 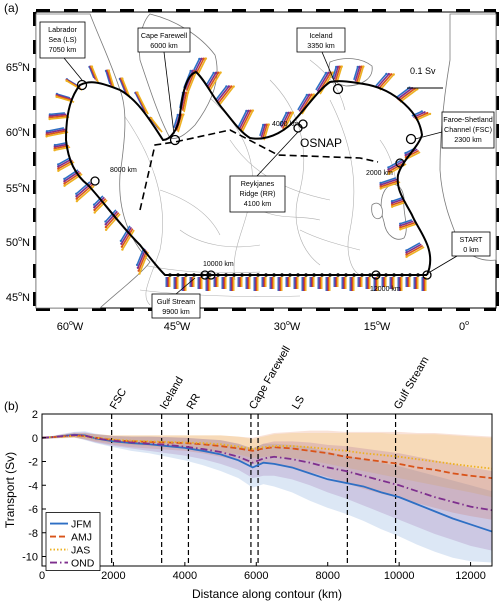 I want to click on km-label-4000: 4000 km, so click(x=285, y=124).